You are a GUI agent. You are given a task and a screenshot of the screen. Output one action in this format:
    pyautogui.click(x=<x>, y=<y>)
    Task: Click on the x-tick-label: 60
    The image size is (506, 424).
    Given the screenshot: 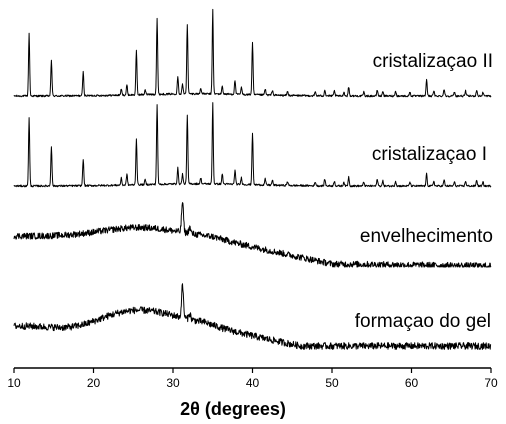 What is the action you would take?
    pyautogui.click(x=412, y=383)
    